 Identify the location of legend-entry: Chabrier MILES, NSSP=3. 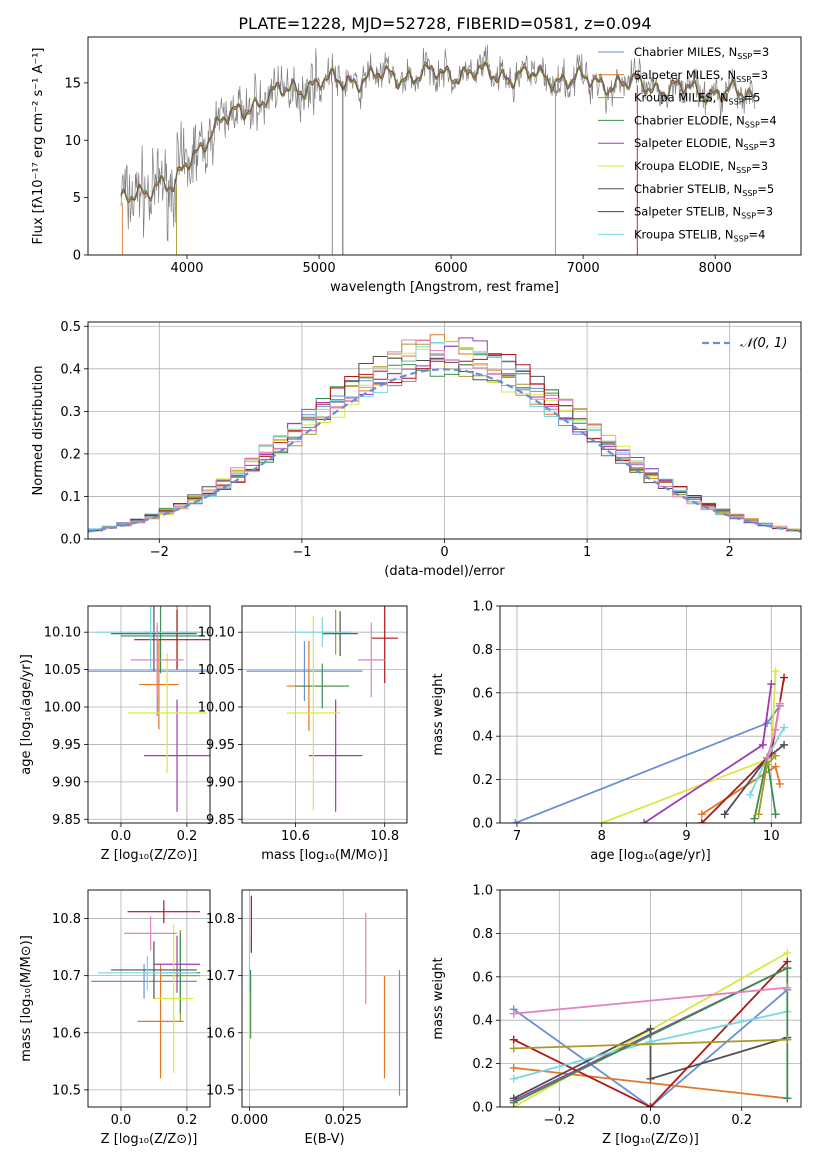
(701, 53).